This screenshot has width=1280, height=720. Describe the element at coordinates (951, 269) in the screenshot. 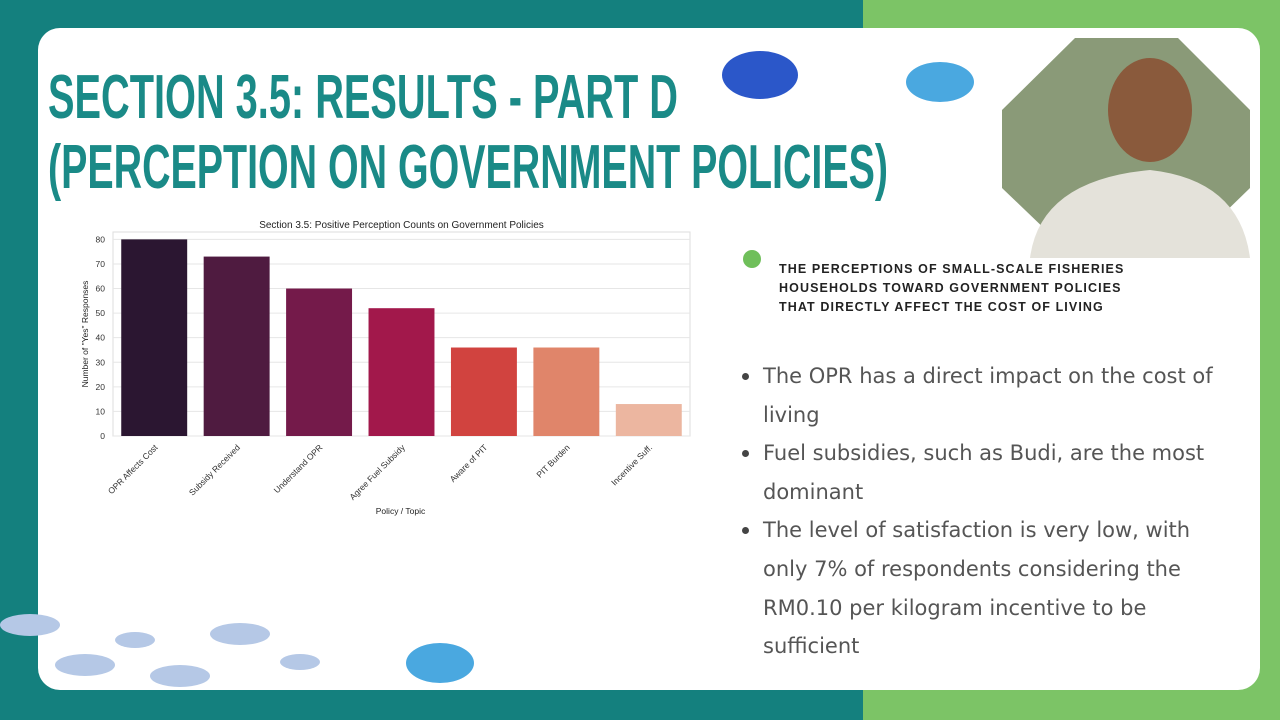

I see `section-heading: THE PERCEPTIONS OF SMALL-SCALE FISHERIES` at that location.